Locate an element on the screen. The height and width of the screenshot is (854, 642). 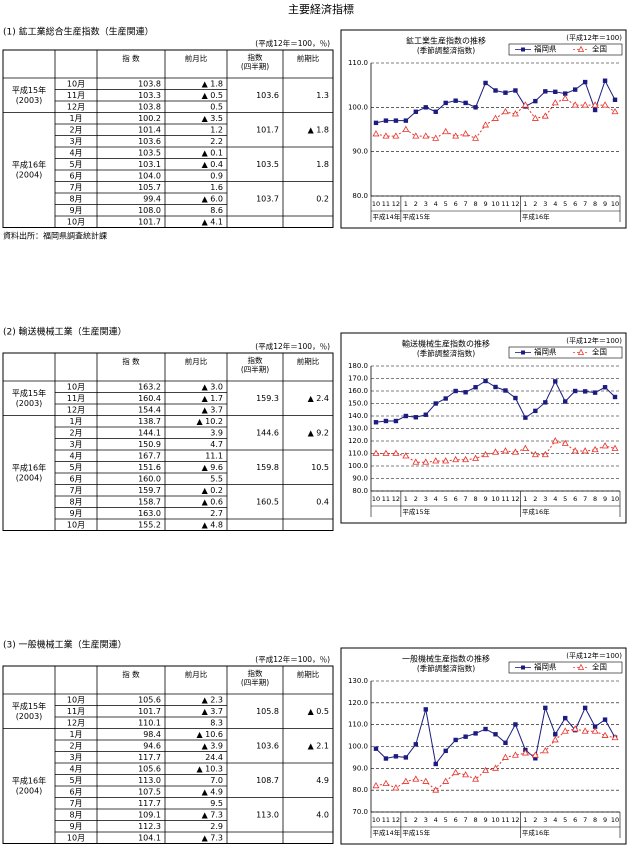
quarter-index: 103.5 is located at coordinates (267, 164).